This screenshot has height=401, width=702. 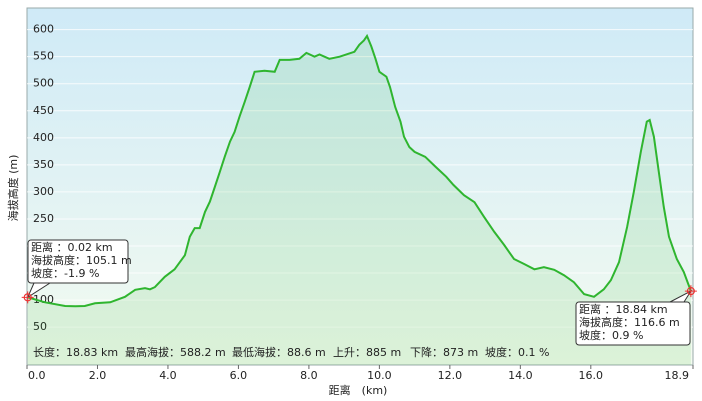 What do you see at coordinates (168, 375) in the screenshot?
I see `x-tick-label: 4.0` at bounding box center [168, 375].